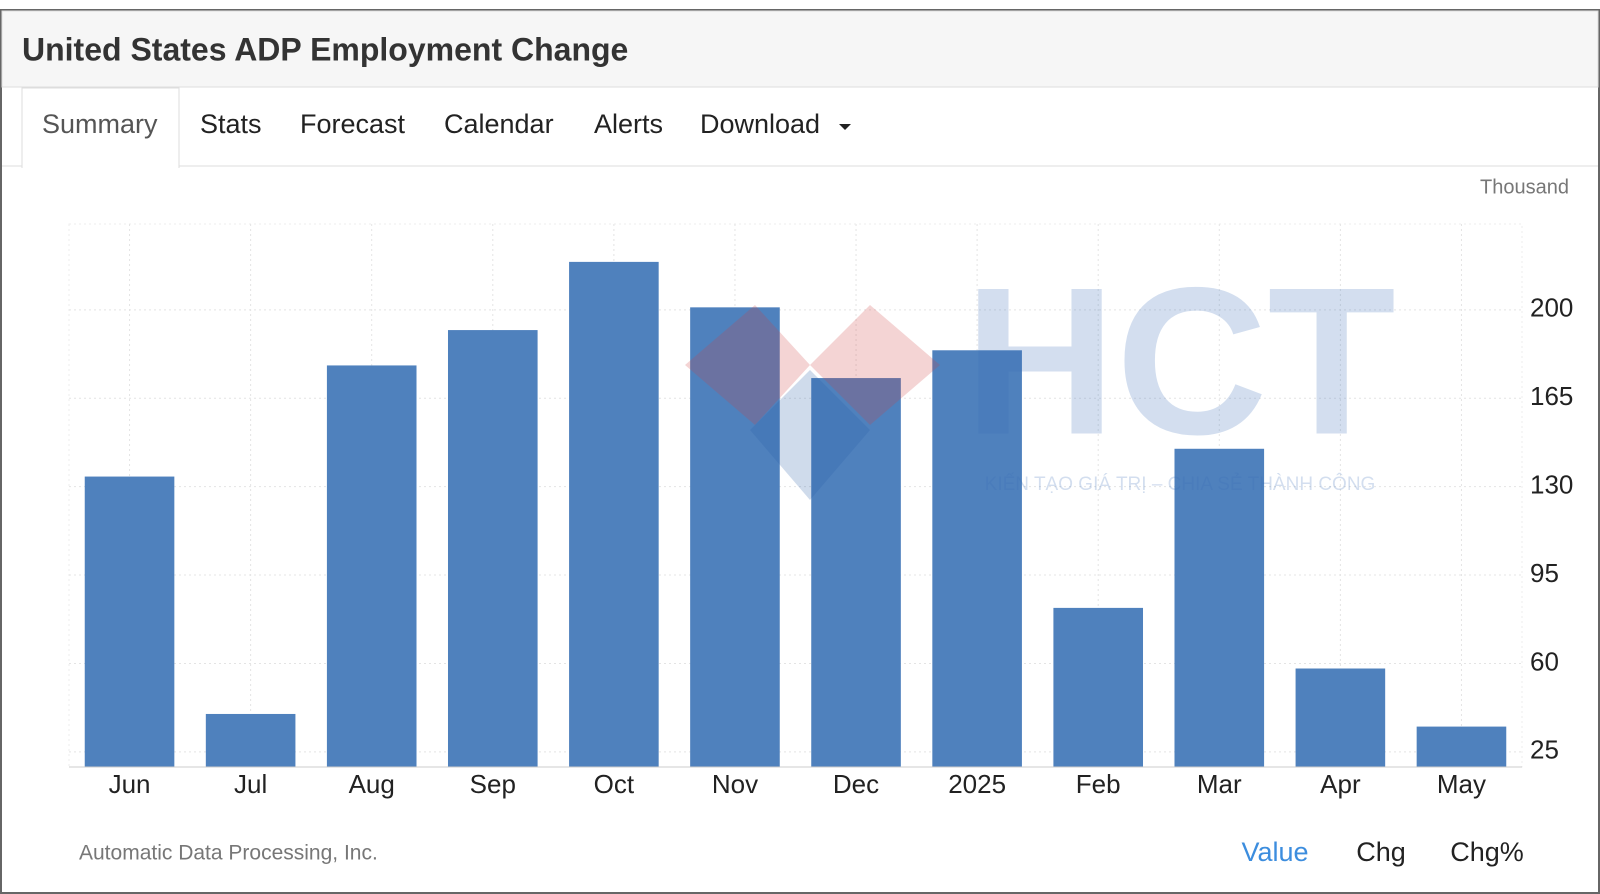  I want to click on tab: Calendar, so click(499, 124).